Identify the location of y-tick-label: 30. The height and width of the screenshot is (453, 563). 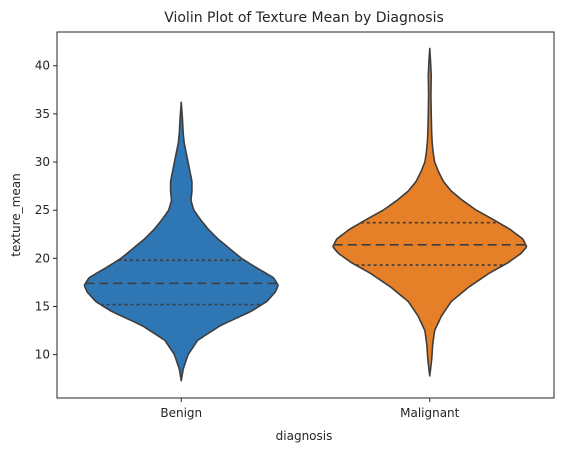
(42, 162).